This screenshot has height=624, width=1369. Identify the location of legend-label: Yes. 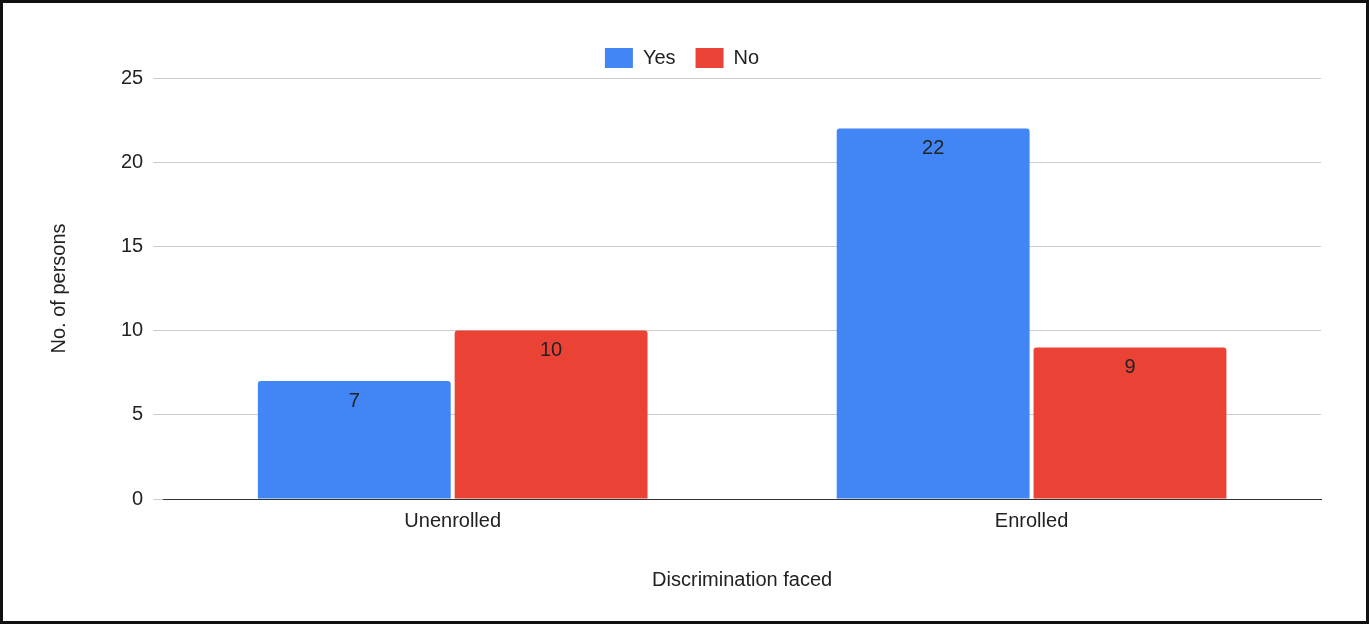
(659, 56).